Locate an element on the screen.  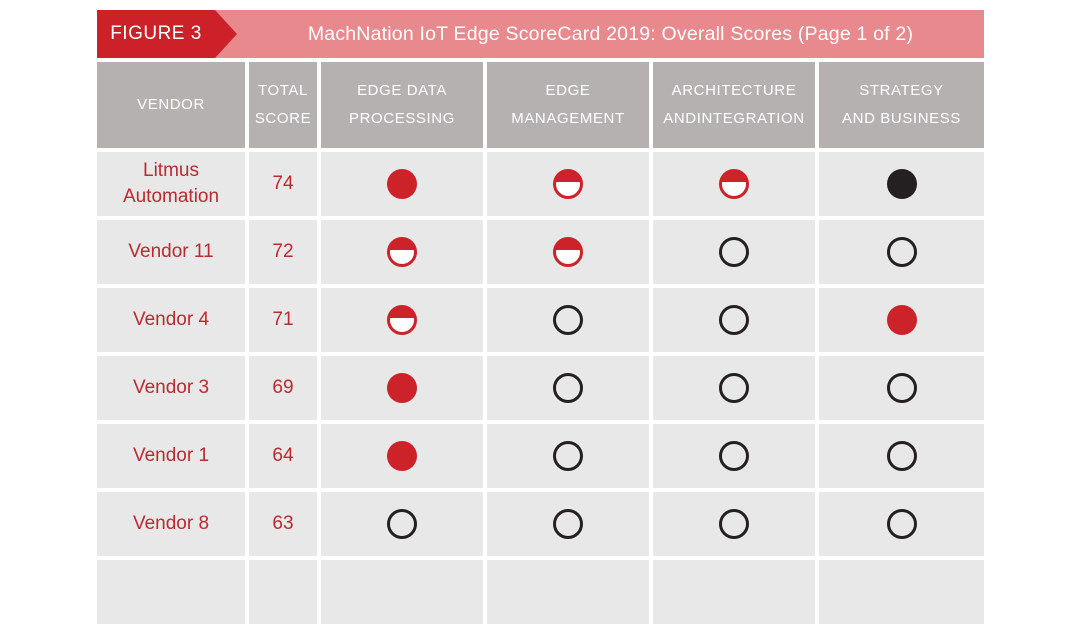
column-header-vendor: VENDOR is located at coordinates (171, 105).